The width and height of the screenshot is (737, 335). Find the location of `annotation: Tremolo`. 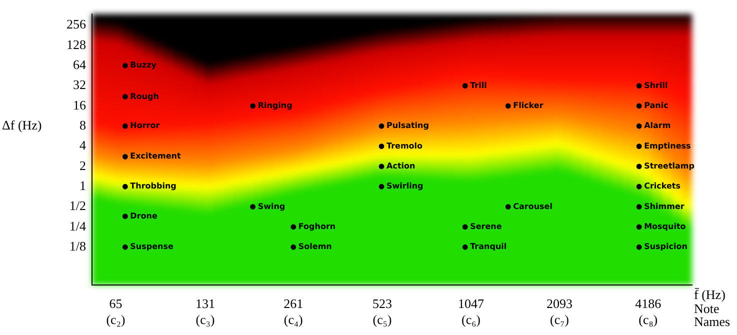

annotation: Tremolo is located at coordinates (405, 145).